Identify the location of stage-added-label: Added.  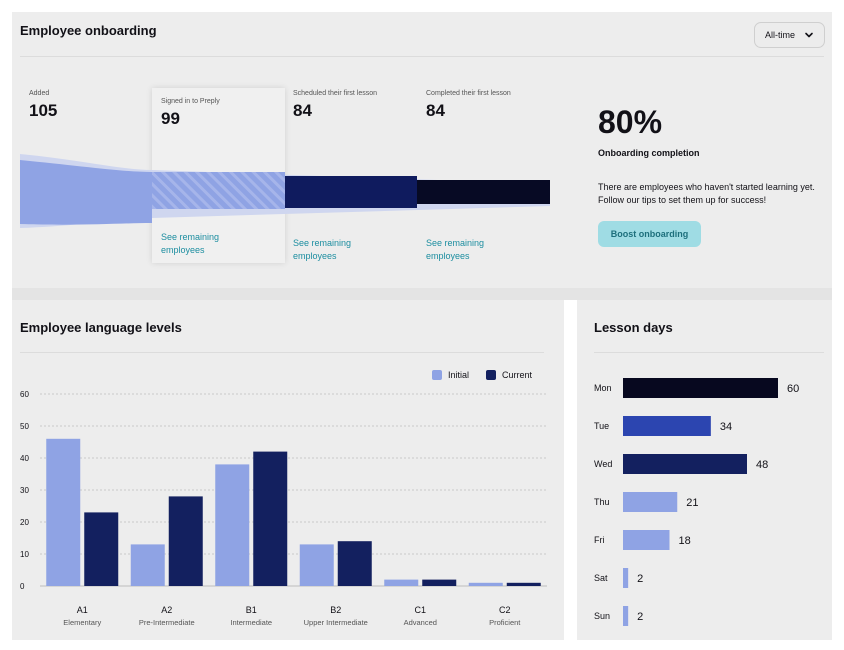
(39, 93).